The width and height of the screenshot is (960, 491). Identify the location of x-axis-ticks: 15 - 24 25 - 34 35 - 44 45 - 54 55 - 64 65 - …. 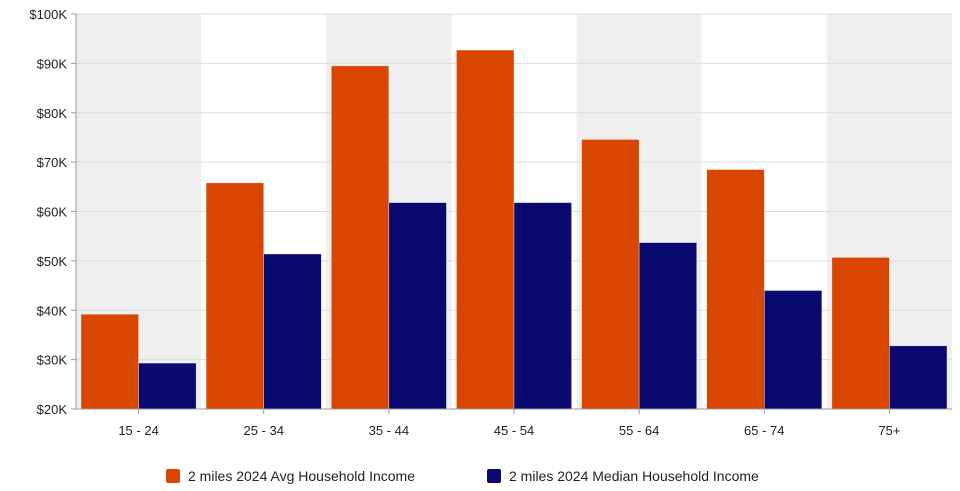
(509, 423).